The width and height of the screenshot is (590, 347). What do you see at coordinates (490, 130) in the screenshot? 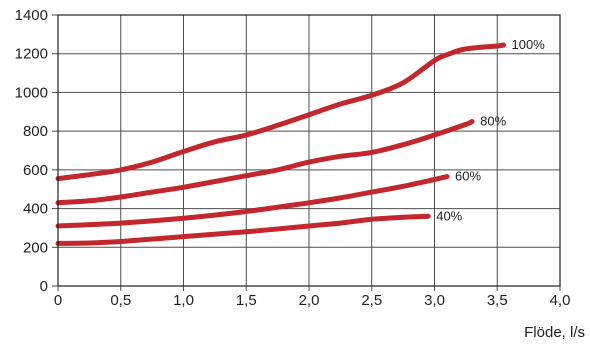
I see `series-labels: 100% 80% 60% 40%` at bounding box center [490, 130].